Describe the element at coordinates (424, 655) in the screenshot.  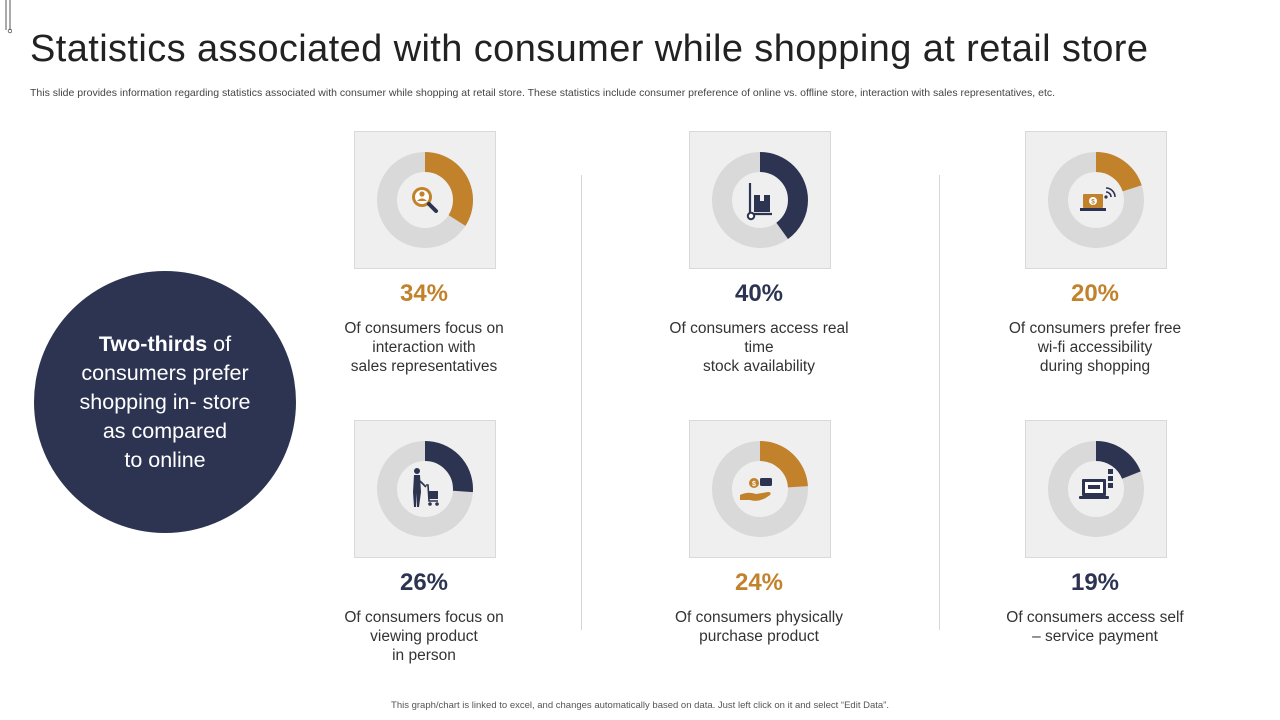
I see `stat-description-line: in person` at that location.